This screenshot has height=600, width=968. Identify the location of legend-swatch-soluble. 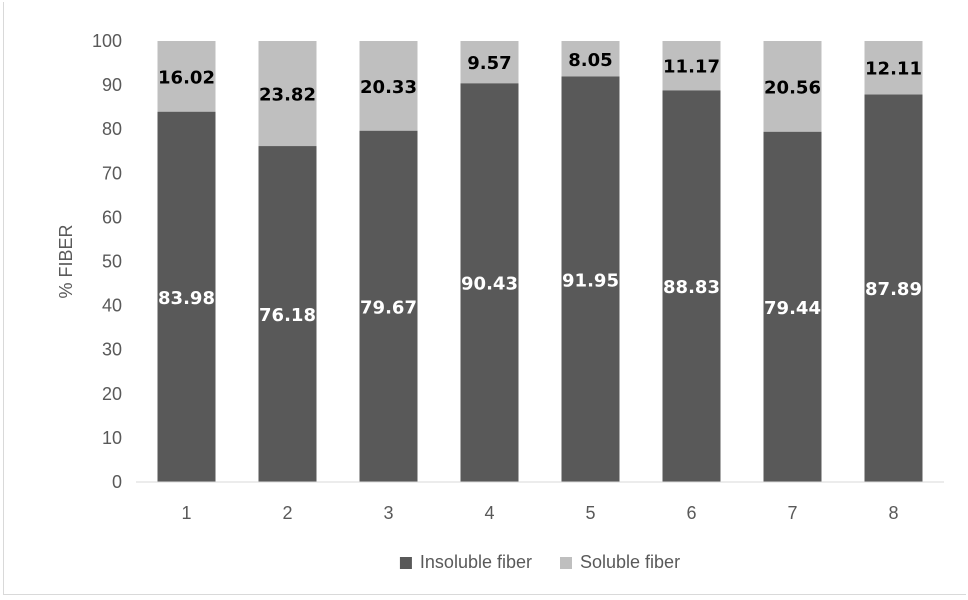
(566, 563).